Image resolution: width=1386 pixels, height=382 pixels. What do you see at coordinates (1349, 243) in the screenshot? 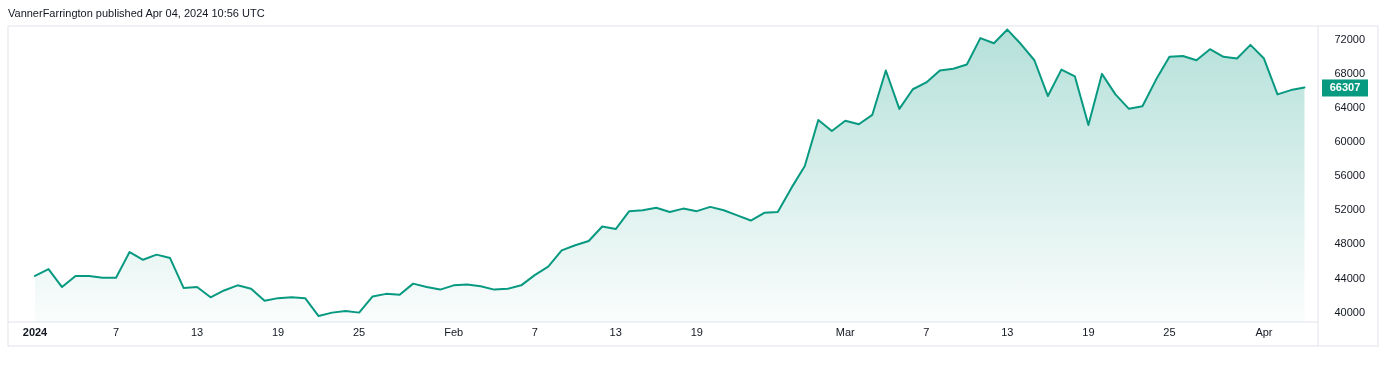
I see `y-tick-label: 48000` at bounding box center [1349, 243].